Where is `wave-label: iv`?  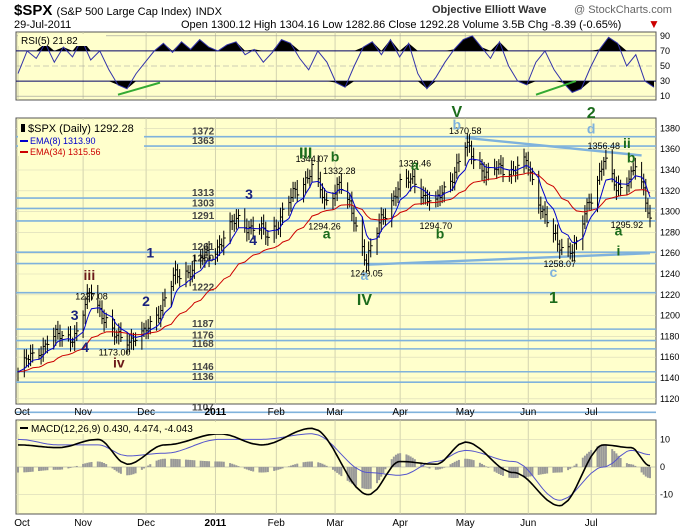 wave-label: iv is located at coordinates (119, 363).